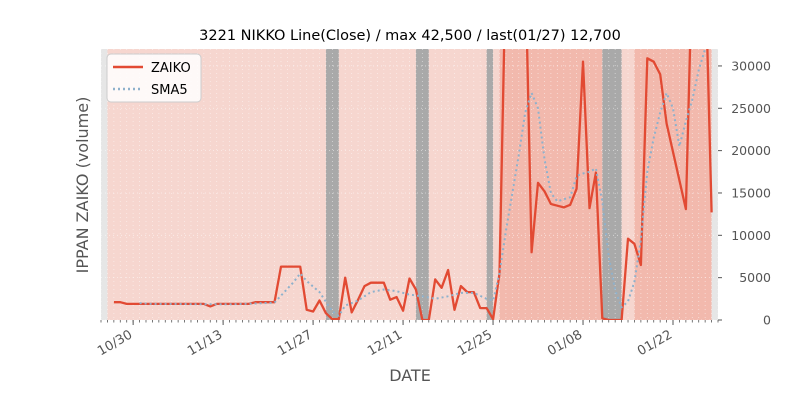 This screenshot has width=800, height=400. What do you see at coordinates (385, 343) in the screenshot?
I see `x-tick-label: 12/11` at bounding box center [385, 343].